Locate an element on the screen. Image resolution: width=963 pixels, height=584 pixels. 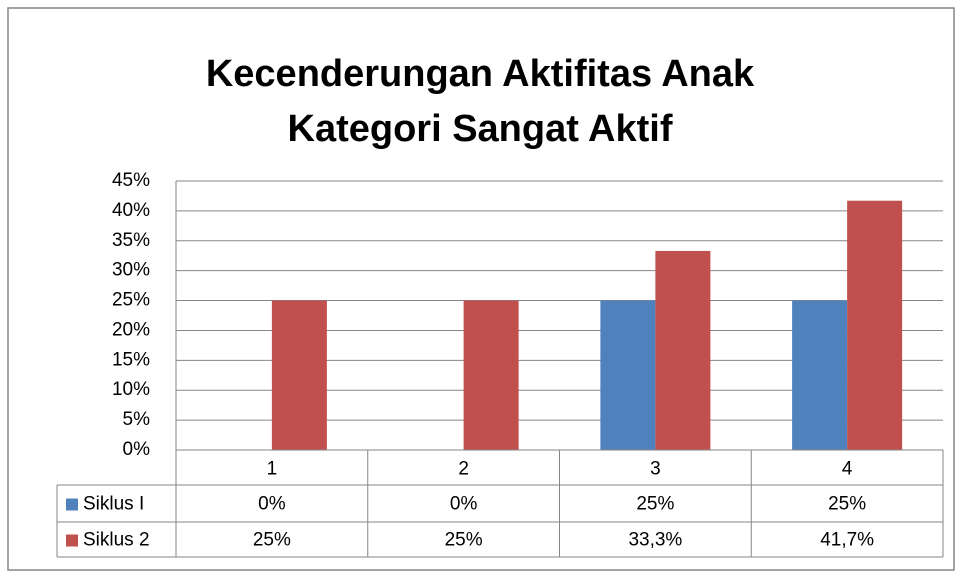
y-tick-label: 25% is located at coordinates (131, 300).